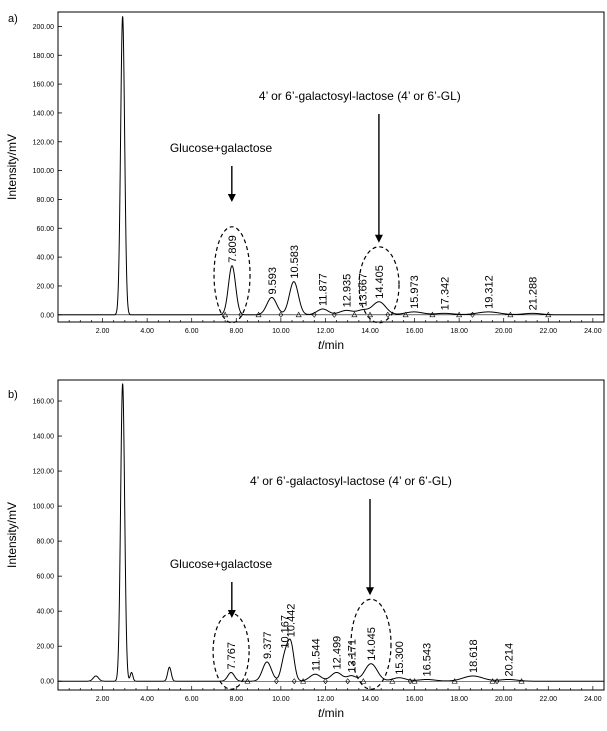  I want to click on peak-label: 14.045, so click(372, 644).